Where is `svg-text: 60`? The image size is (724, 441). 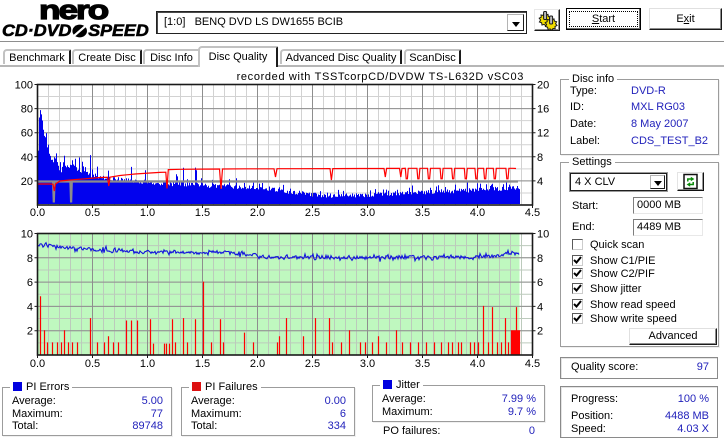 svg-text: 60 is located at coordinates (27, 134).